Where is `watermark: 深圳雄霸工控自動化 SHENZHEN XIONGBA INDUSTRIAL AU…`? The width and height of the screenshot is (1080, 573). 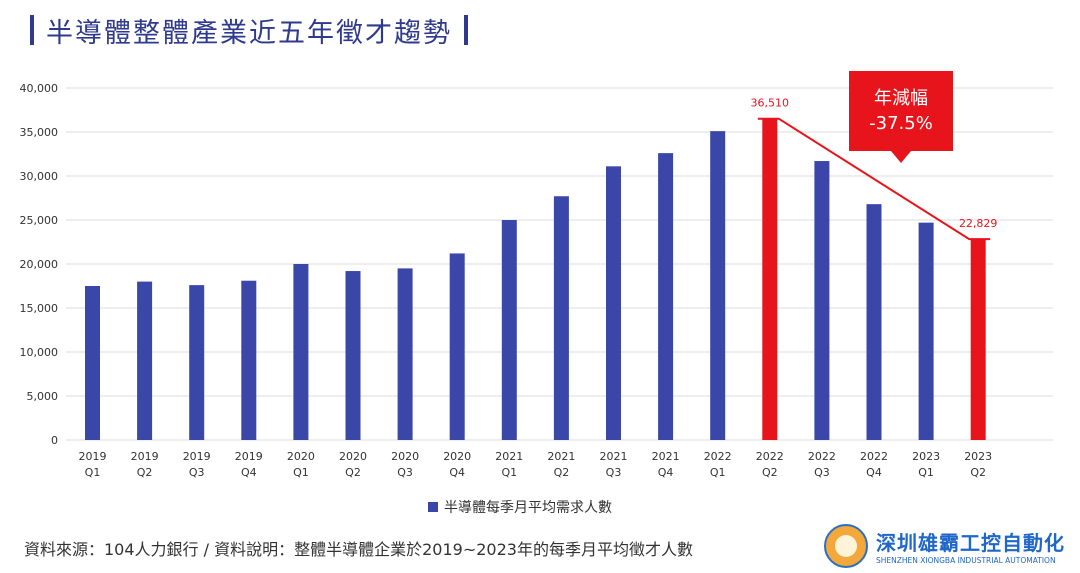 watermark: 深圳雄霸工控自動化 SHENZHEN XIONGBA INDUSTRIAL AU… is located at coordinates (952, 546).